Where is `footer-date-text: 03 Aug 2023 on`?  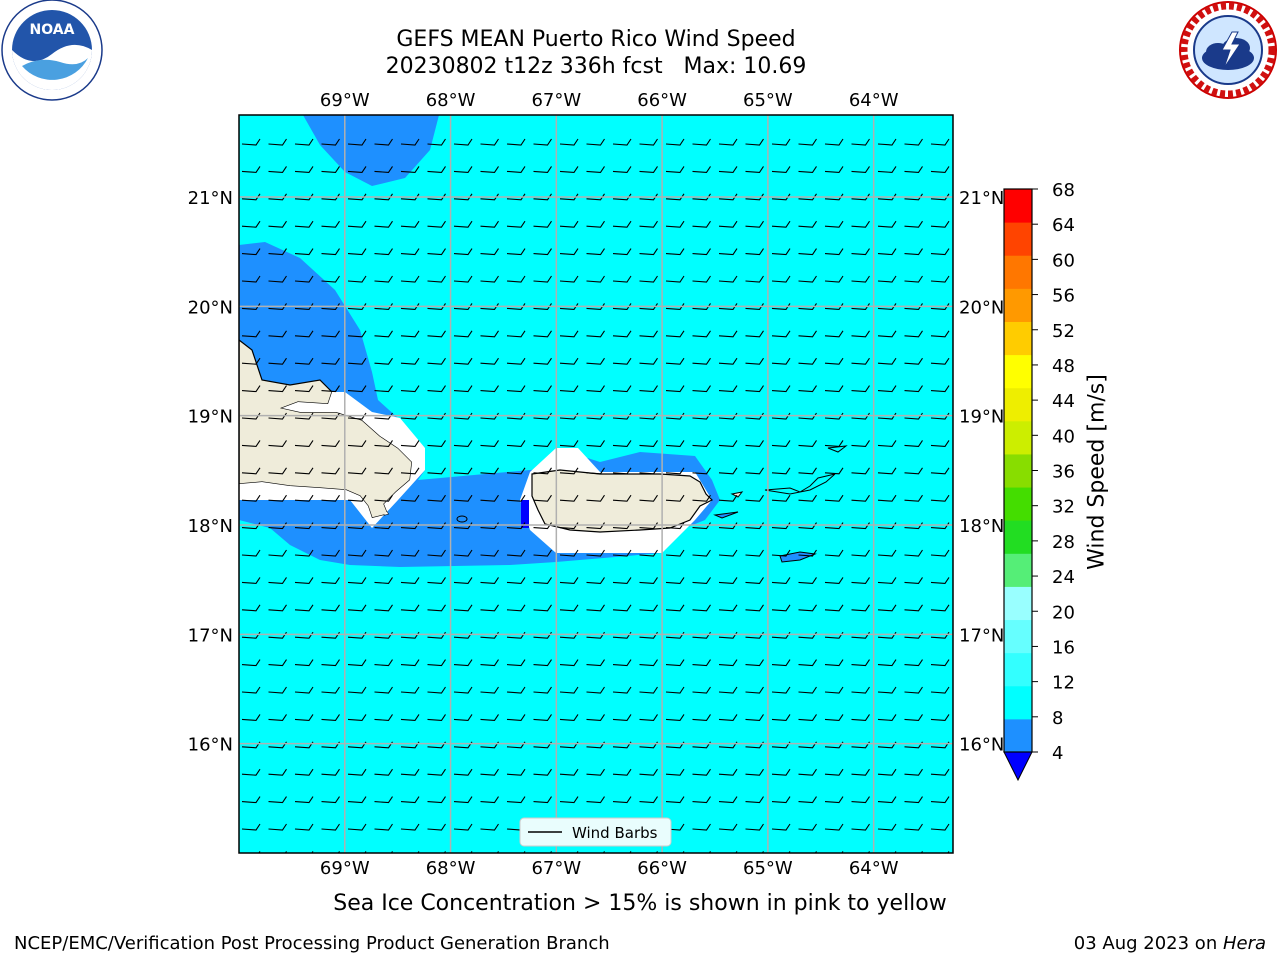
footer-date-text: 03 Aug 2023 on is located at coordinates (1148, 943).